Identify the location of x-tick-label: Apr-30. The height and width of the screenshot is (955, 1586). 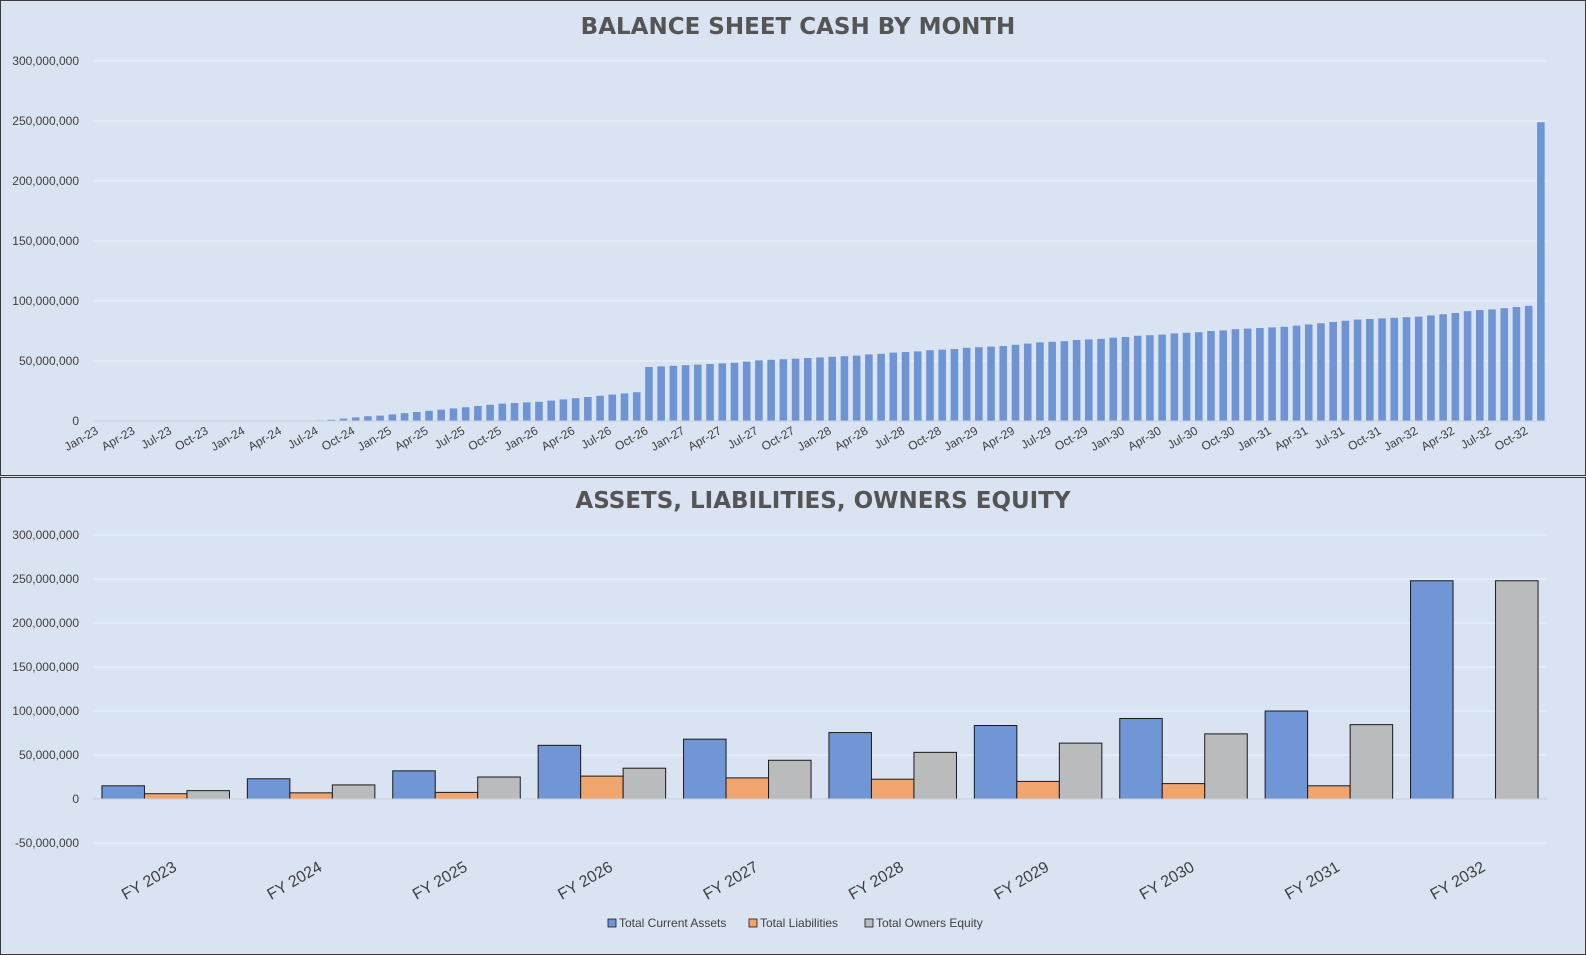
(1144, 438).